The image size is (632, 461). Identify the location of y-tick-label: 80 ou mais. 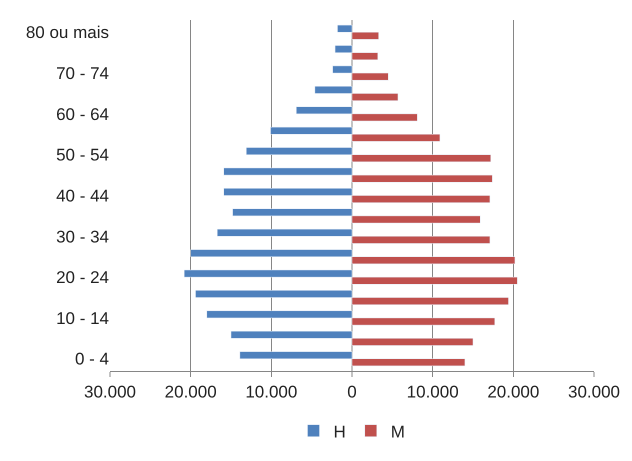
(67, 32).